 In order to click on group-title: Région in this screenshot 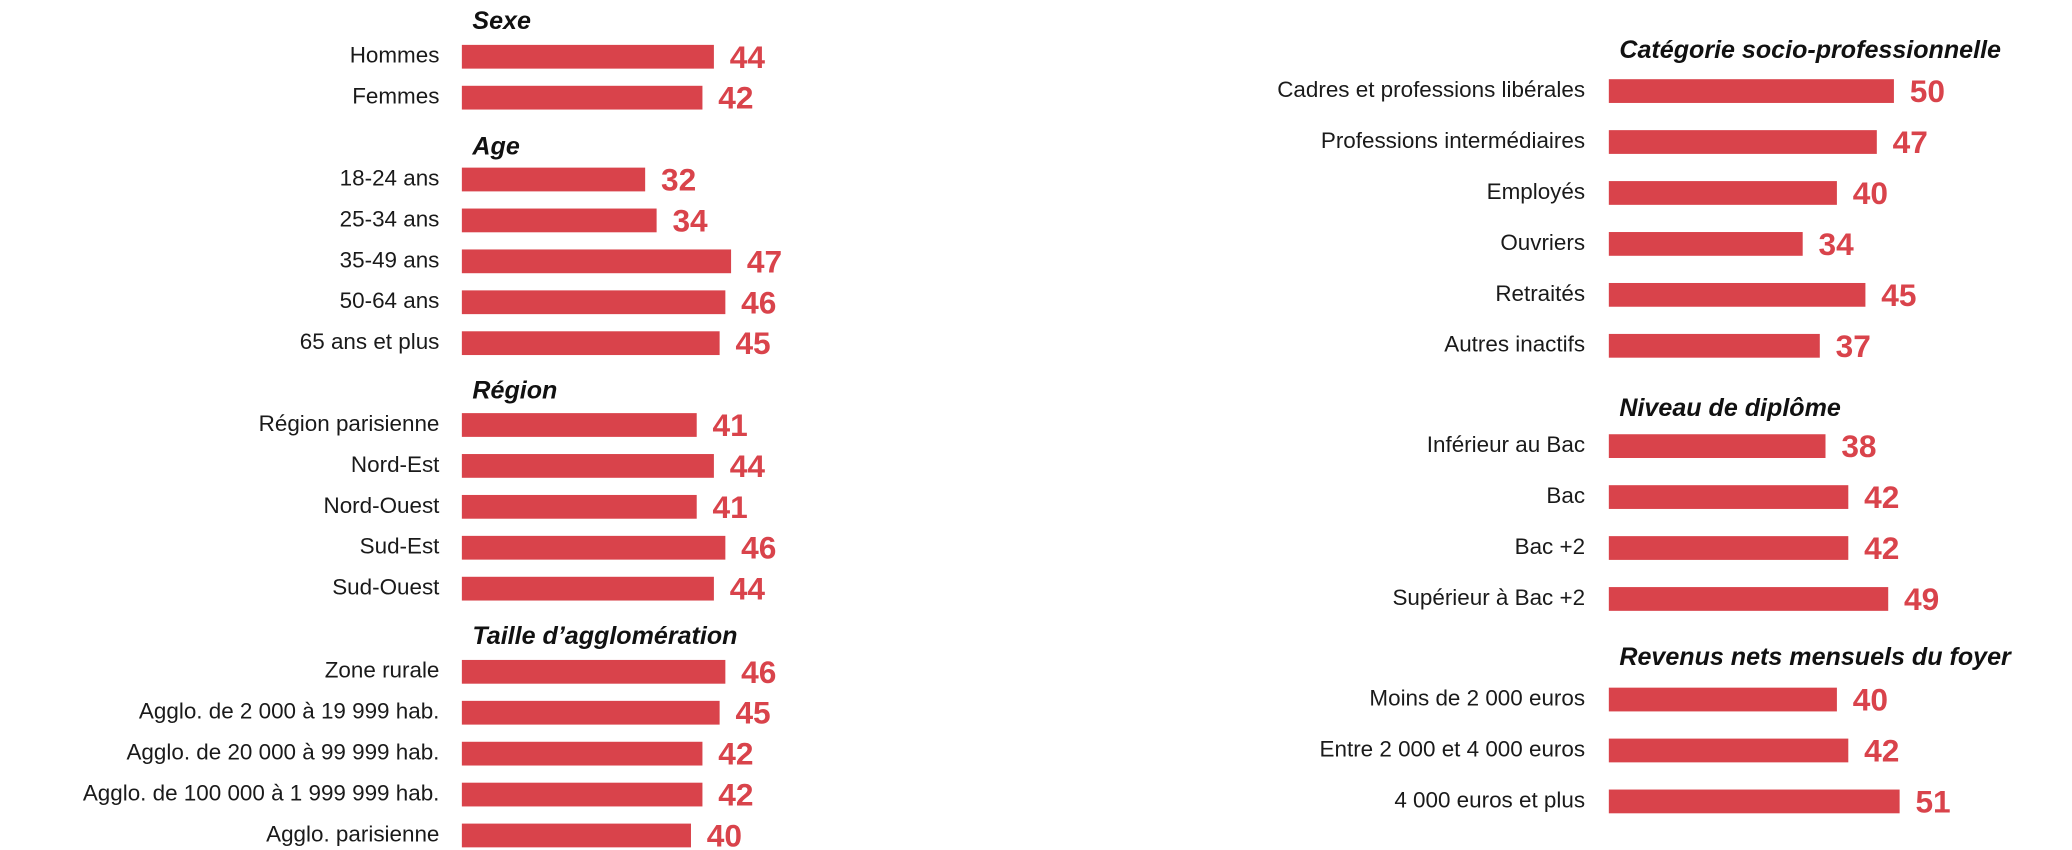, I will do `click(514, 391)`.